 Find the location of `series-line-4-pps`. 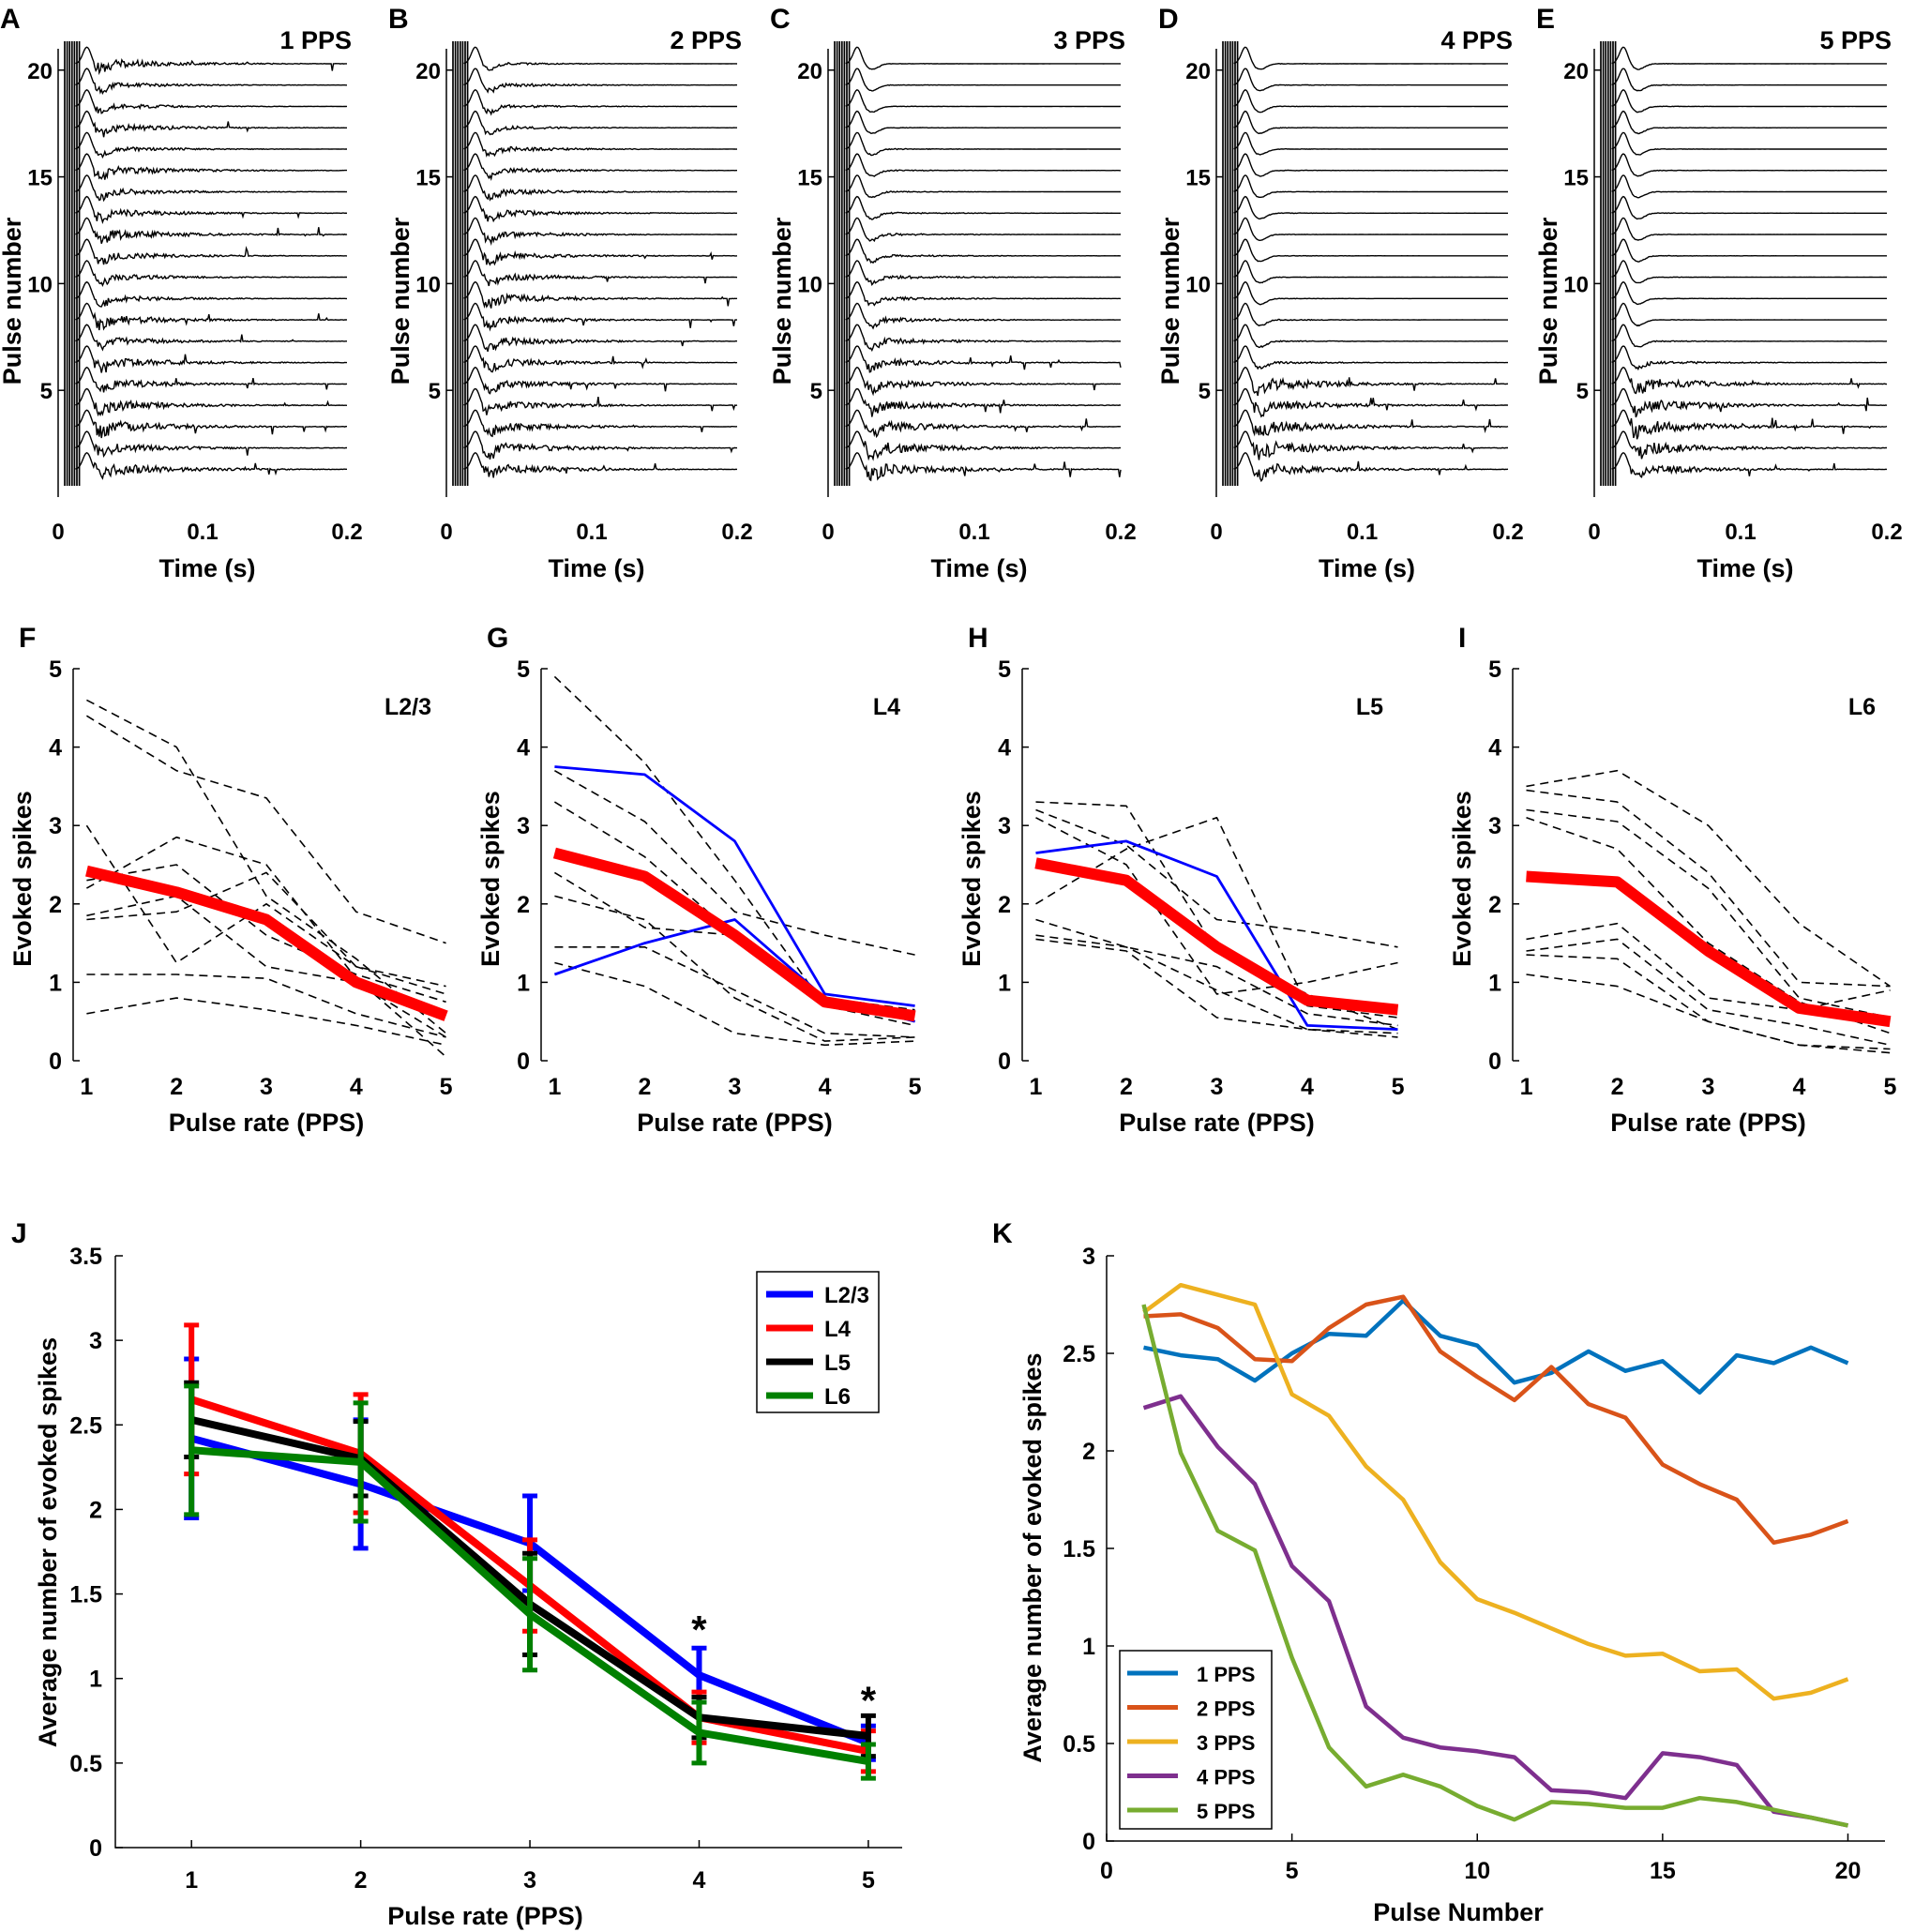

series-line-4-pps is located at coordinates (1495, 1611).